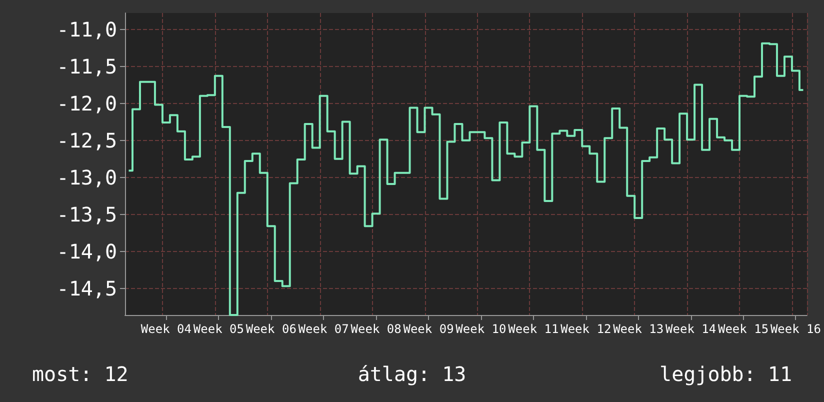  Describe the element at coordinates (166, 329) in the screenshot. I see `x-tick-label: Week 04` at that location.